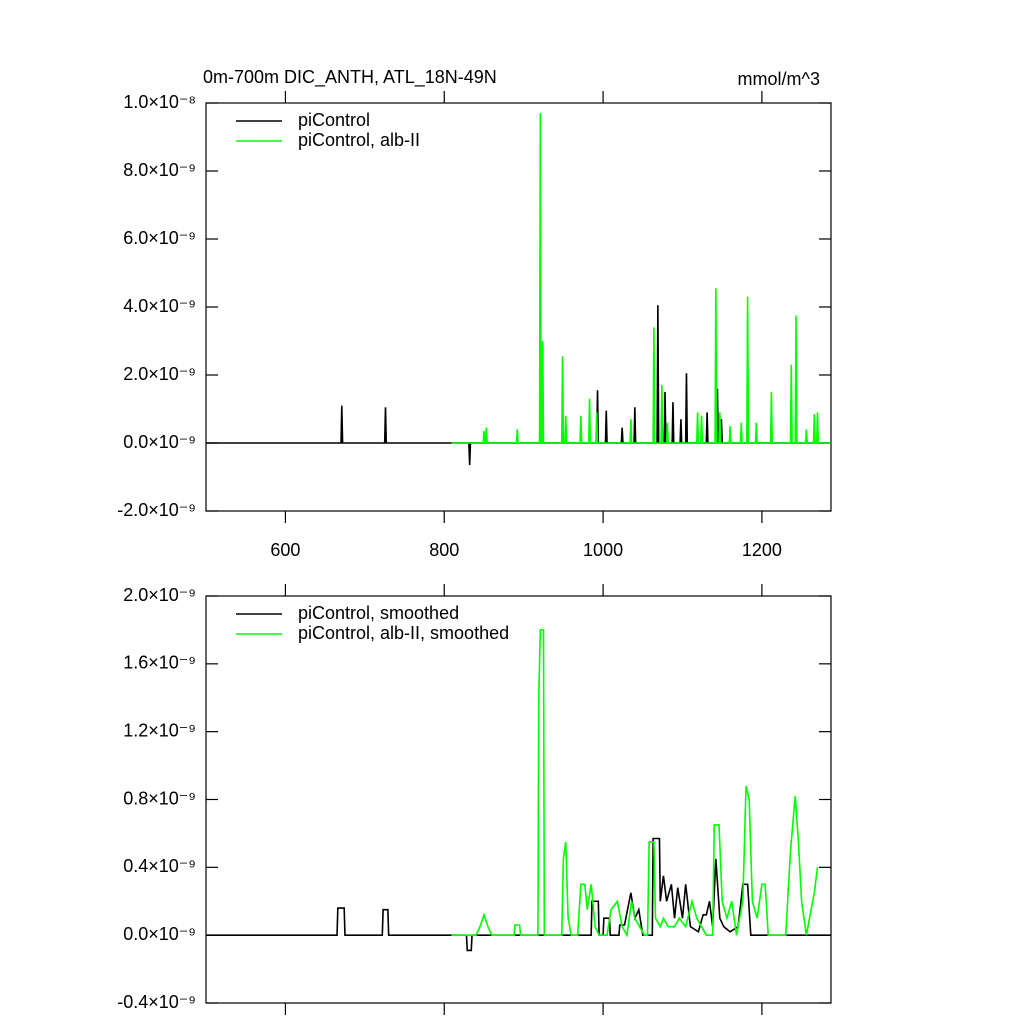 The image size is (1024, 1024). Describe the element at coordinates (156, 510) in the screenshot. I see `y-tick-label: -2.0×10⁻⁹` at that location.